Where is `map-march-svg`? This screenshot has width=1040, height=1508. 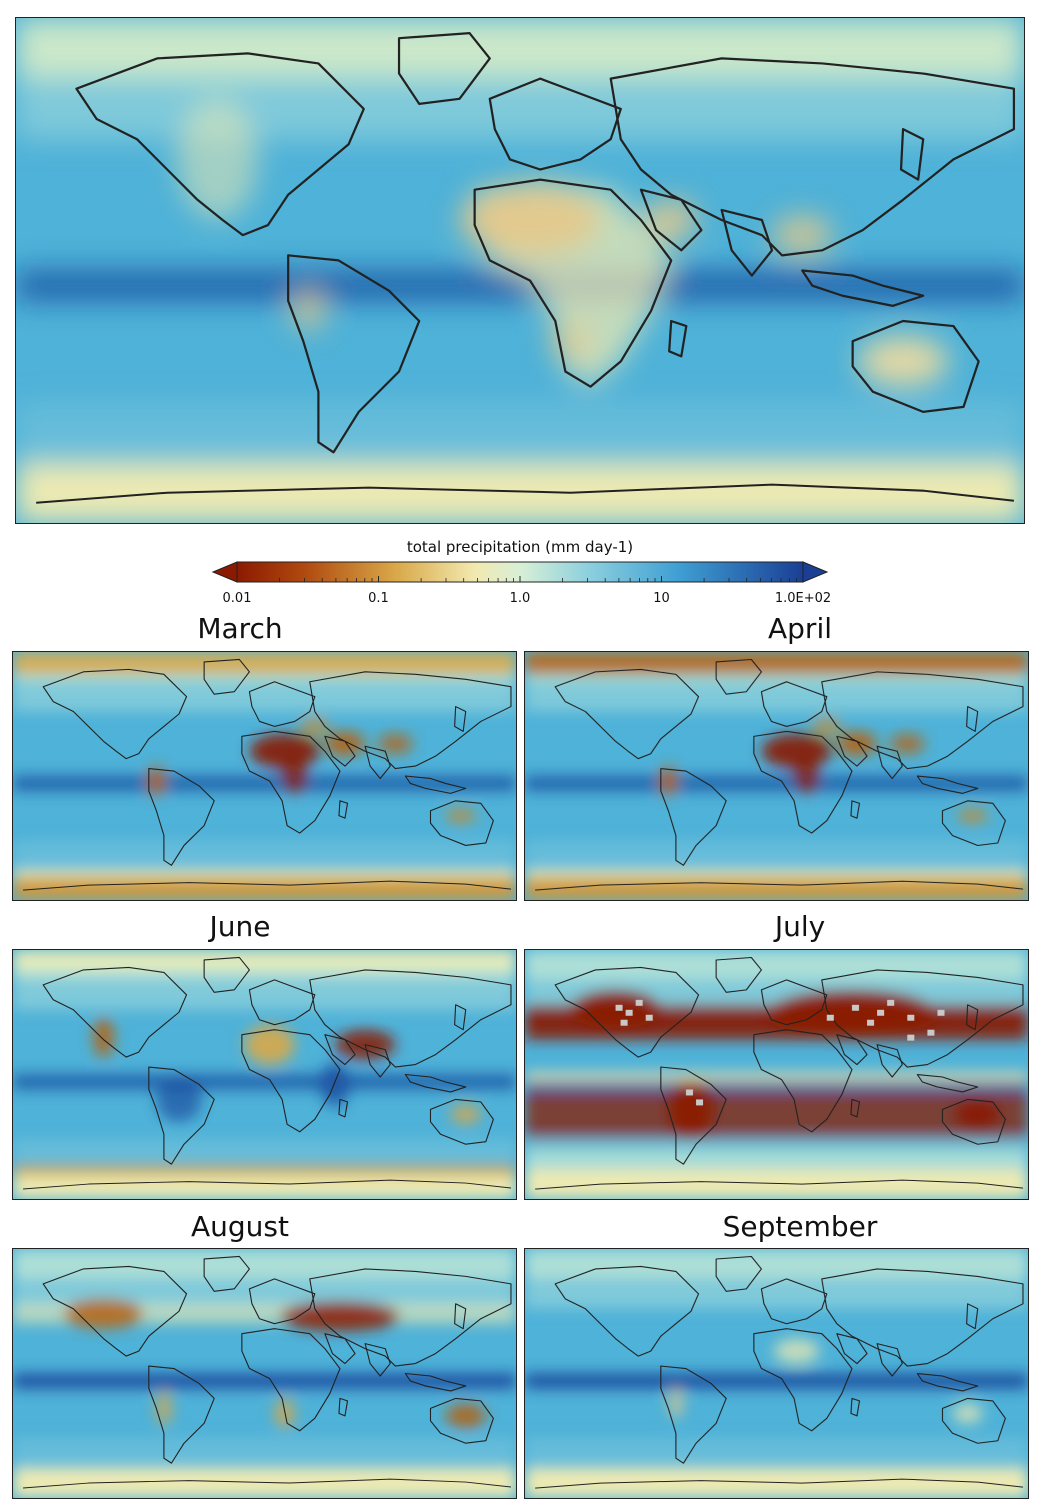
map-march-svg is located at coordinates (264, 776).